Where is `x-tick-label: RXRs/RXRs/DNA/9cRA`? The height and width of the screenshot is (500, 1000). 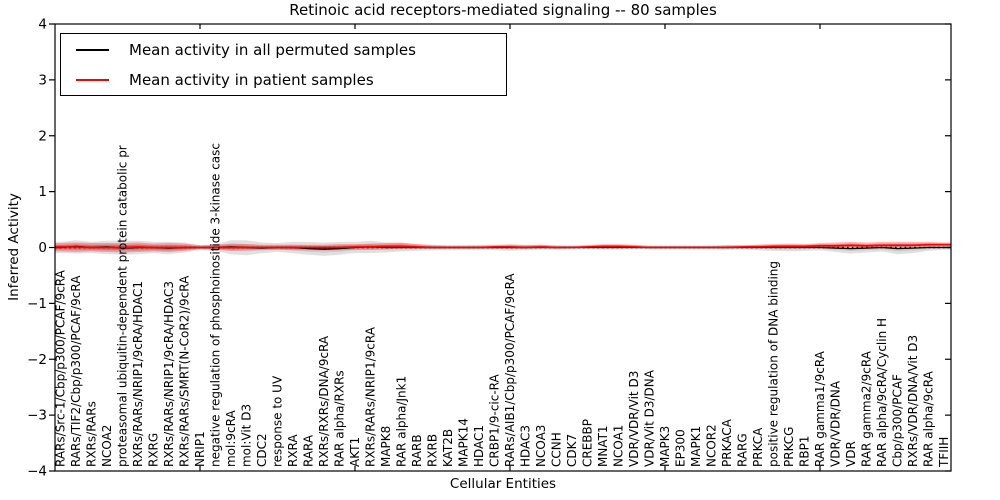
x-tick-label: RXRs/RXRs/DNA/9cRA is located at coordinates (324, 401).